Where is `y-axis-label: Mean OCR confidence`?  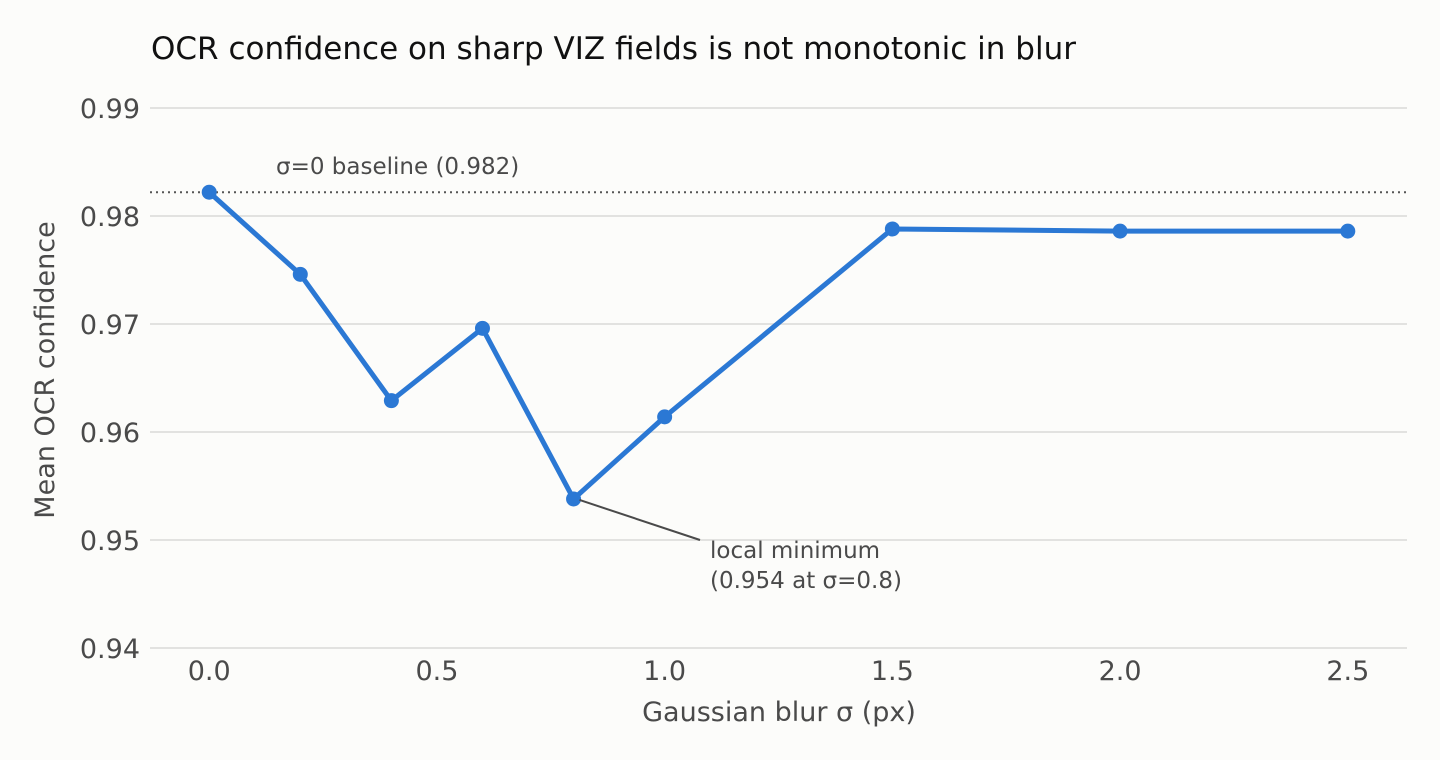 y-axis-label: Mean OCR confidence is located at coordinates (45, 369).